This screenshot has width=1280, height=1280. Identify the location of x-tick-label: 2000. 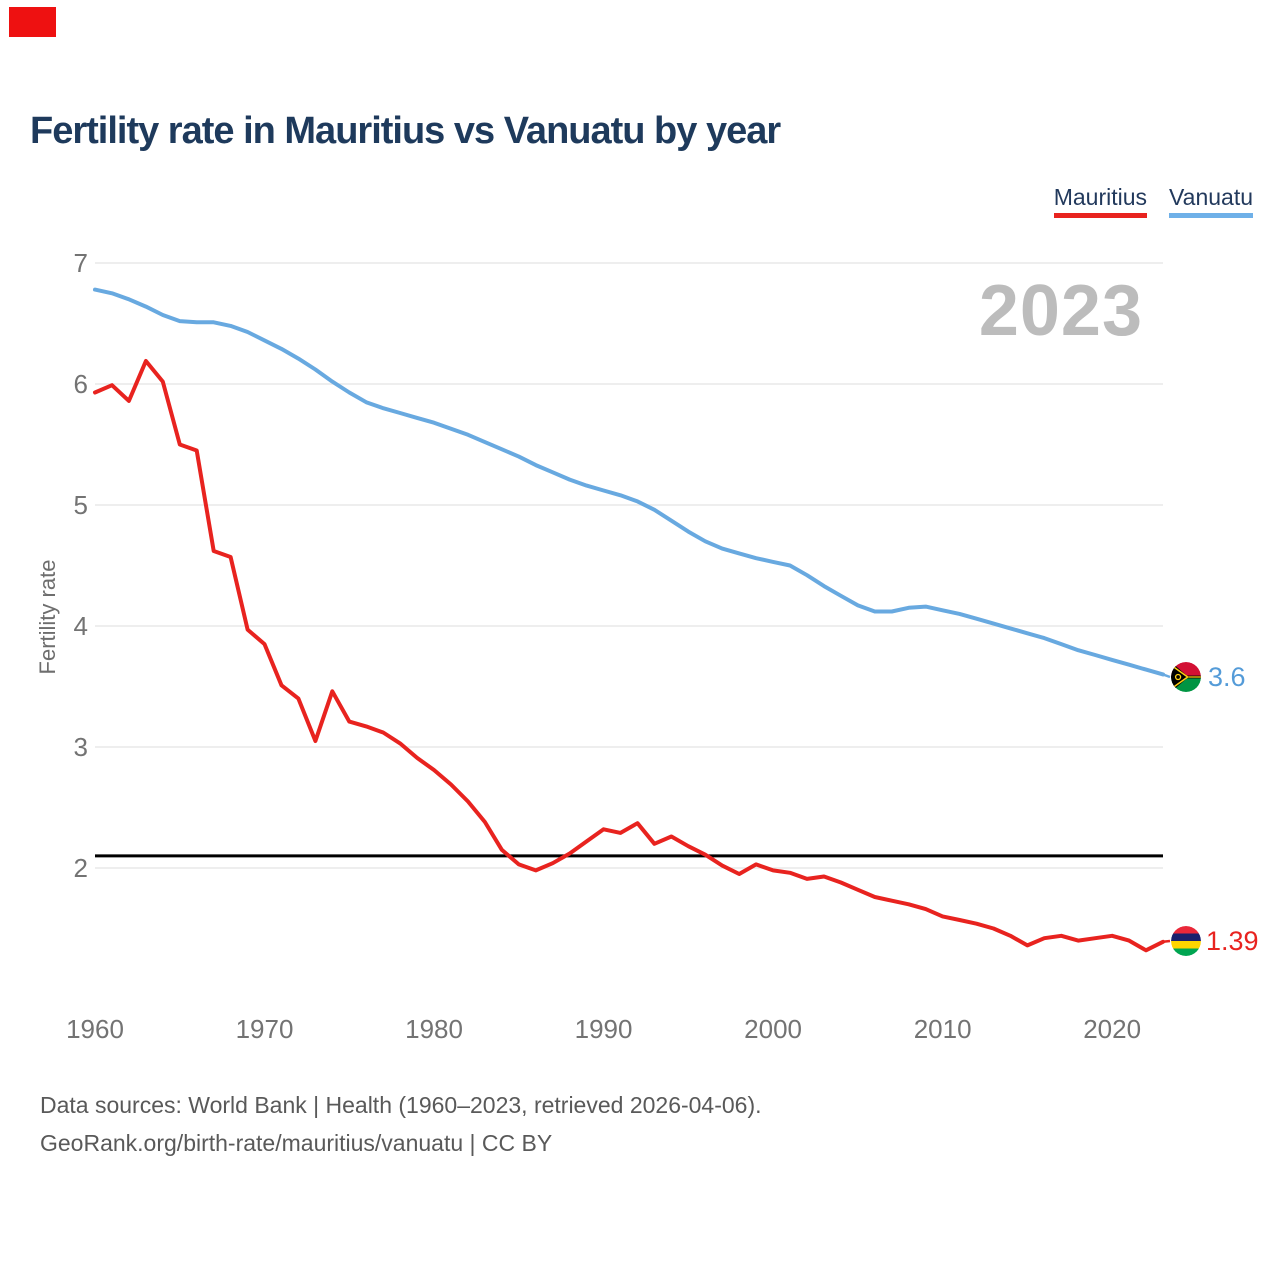
(773, 1029).